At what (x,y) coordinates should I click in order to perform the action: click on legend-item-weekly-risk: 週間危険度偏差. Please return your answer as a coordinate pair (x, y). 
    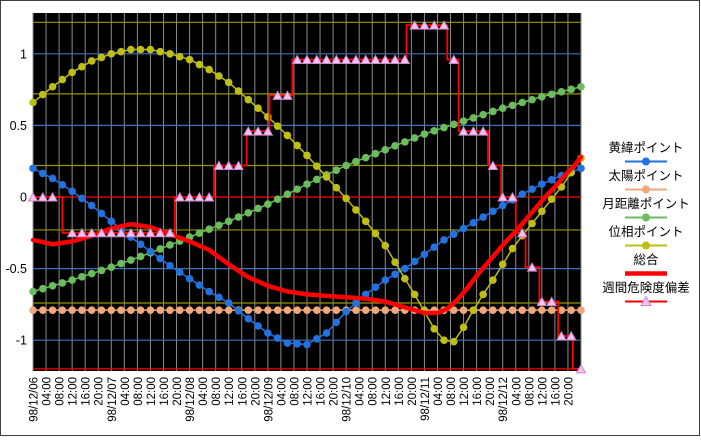
    Looking at the image, I should click on (646, 294).